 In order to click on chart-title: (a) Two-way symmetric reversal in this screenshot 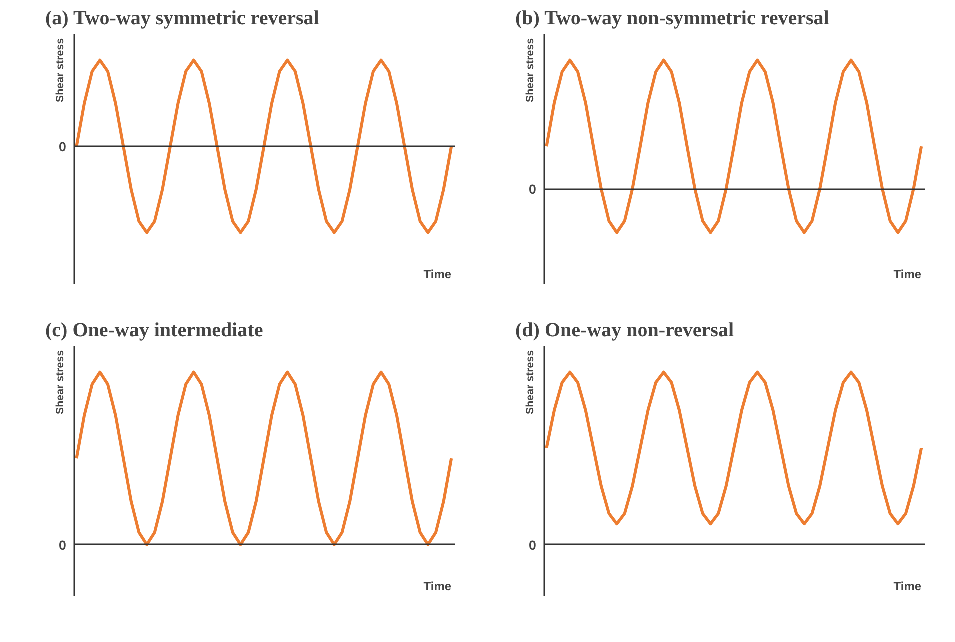, I will do `click(183, 19)`.